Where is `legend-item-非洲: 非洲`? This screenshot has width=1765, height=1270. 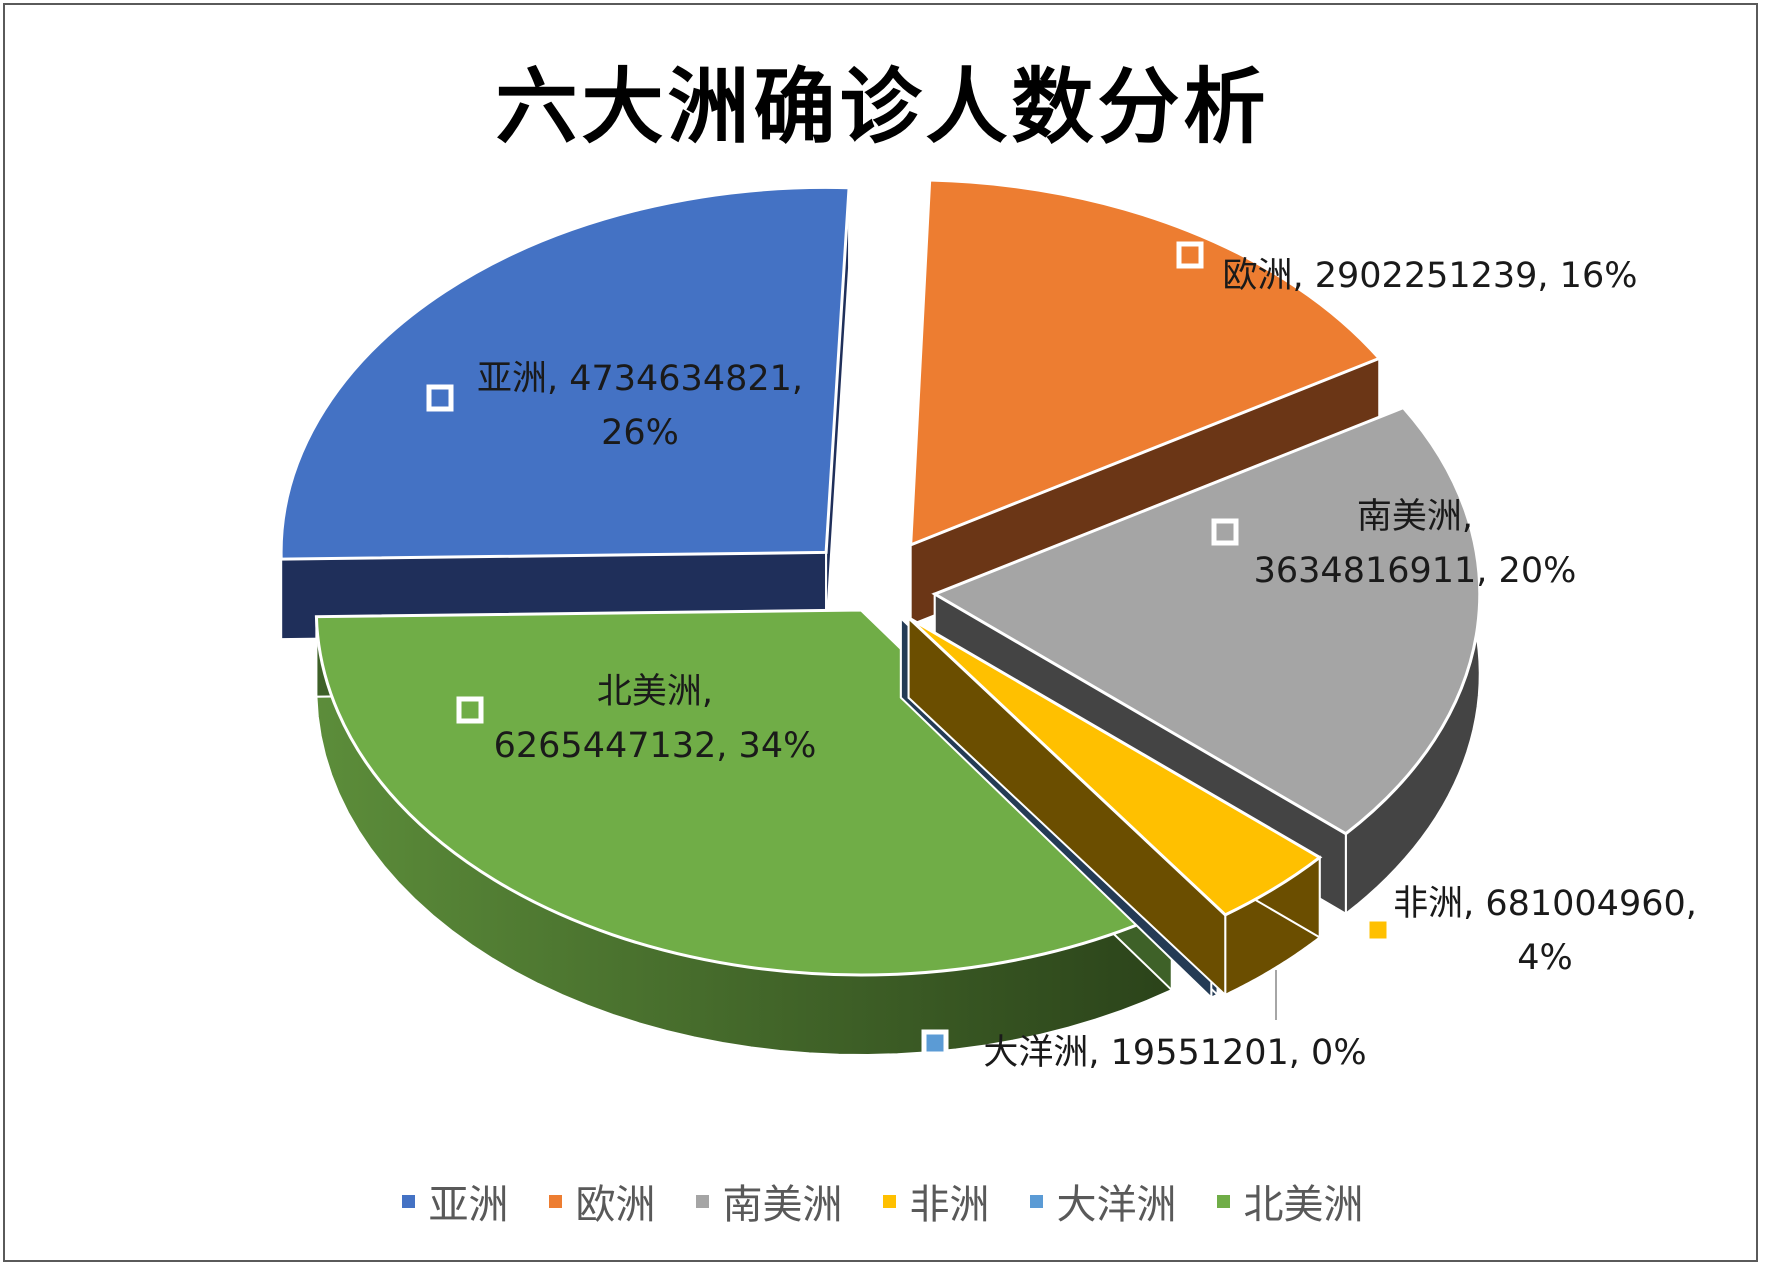
legend-item-非洲: 非洲 is located at coordinates (936, 1201).